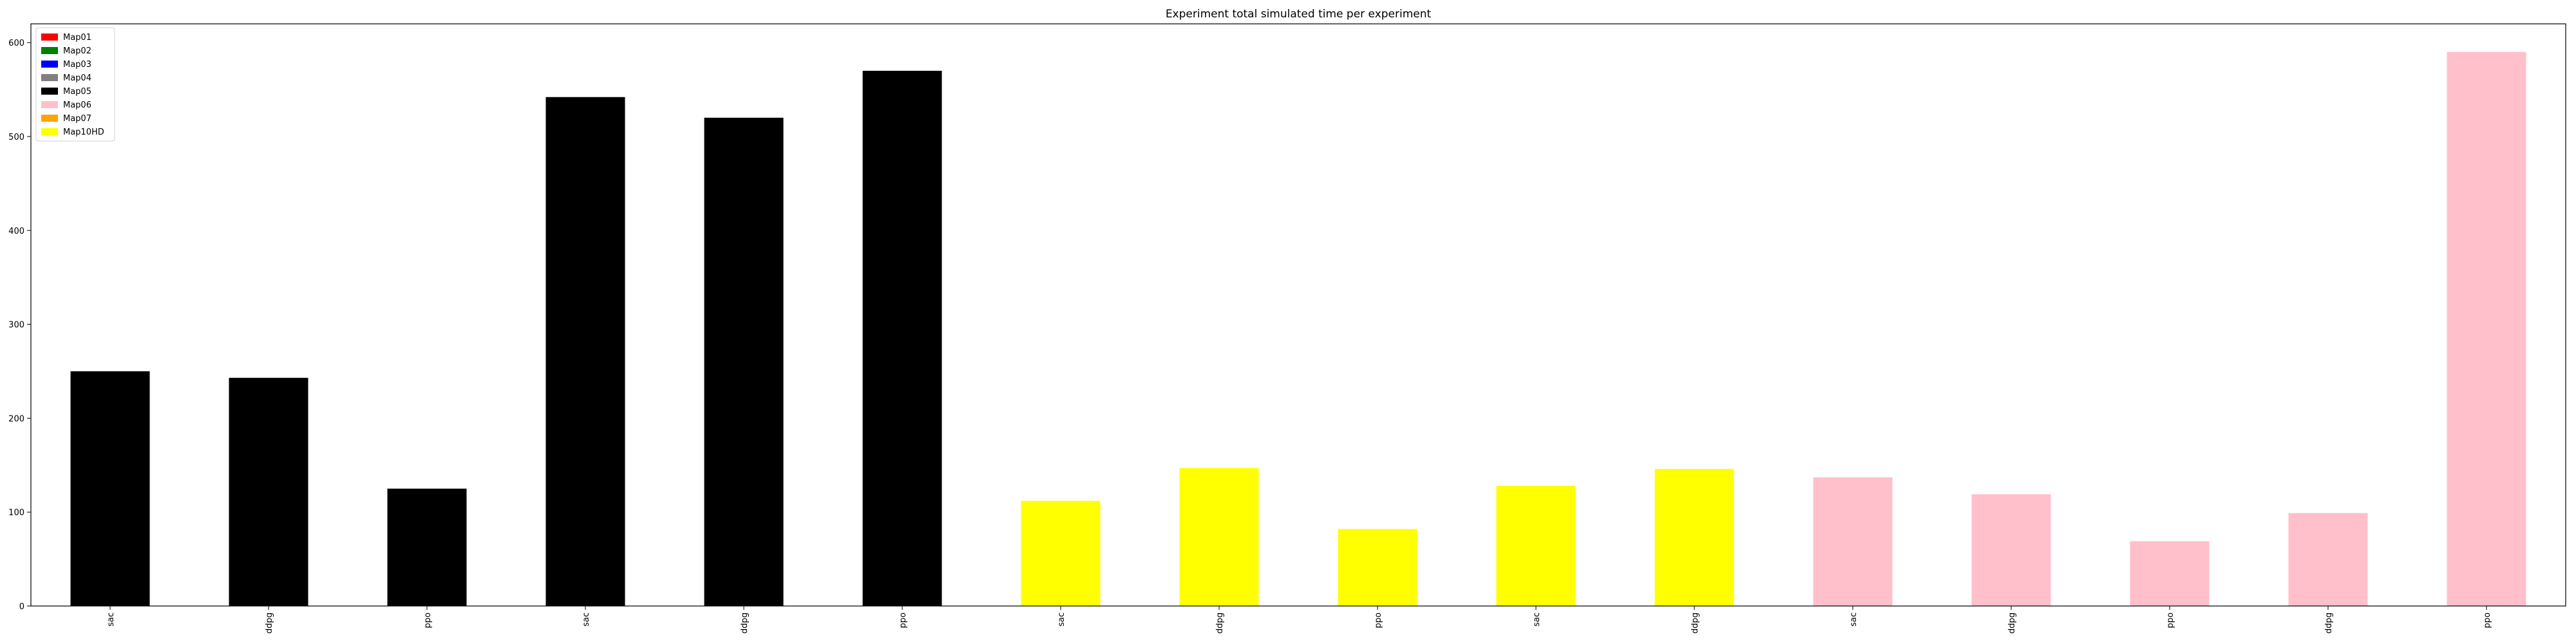 This screenshot has height=644, width=2576. Describe the element at coordinates (16, 137) in the screenshot. I see `y-tick-label: 500` at that location.